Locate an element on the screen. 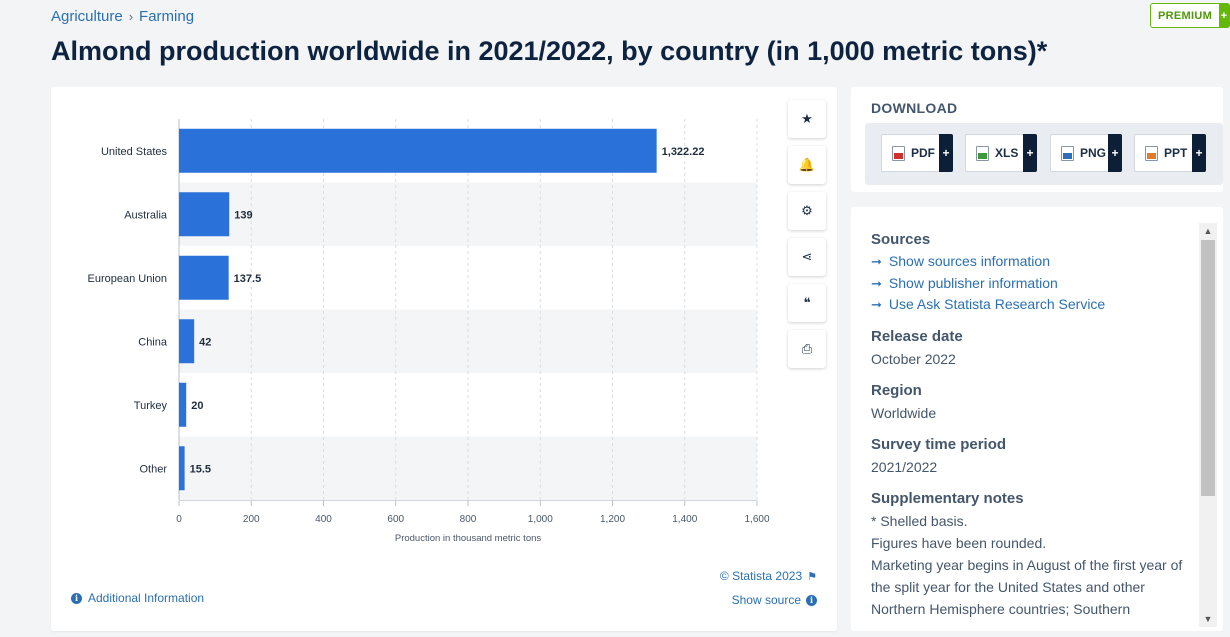 The height and width of the screenshot is (637, 1230). ask-statista-text: Use Ask Statista Research Service is located at coordinates (997, 304).